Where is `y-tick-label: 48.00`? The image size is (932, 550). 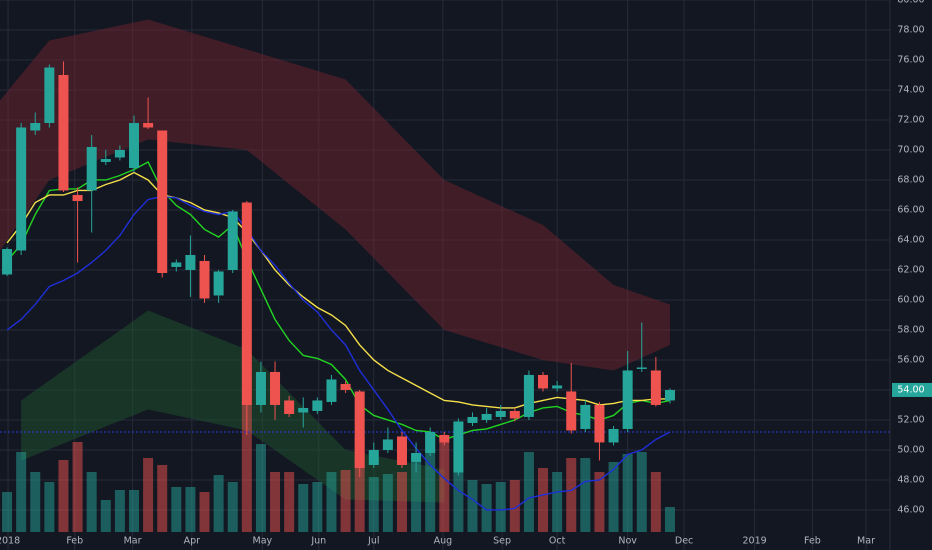 y-tick-label: 48.00 is located at coordinates (910, 479).